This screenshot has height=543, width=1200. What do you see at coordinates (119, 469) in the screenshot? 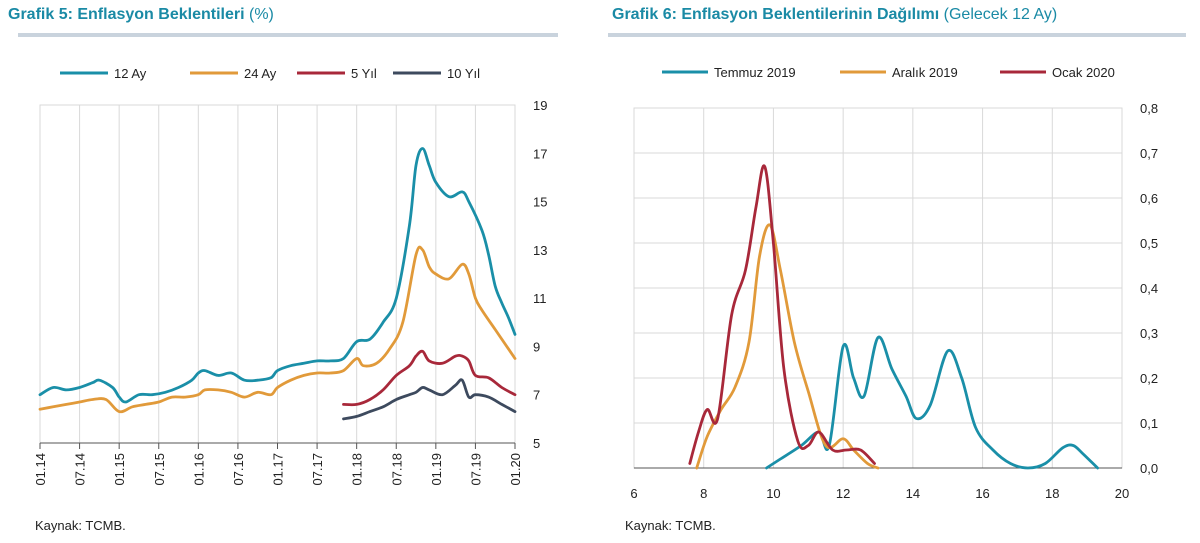
I see `x-tick-label: 01.15` at bounding box center [119, 469].